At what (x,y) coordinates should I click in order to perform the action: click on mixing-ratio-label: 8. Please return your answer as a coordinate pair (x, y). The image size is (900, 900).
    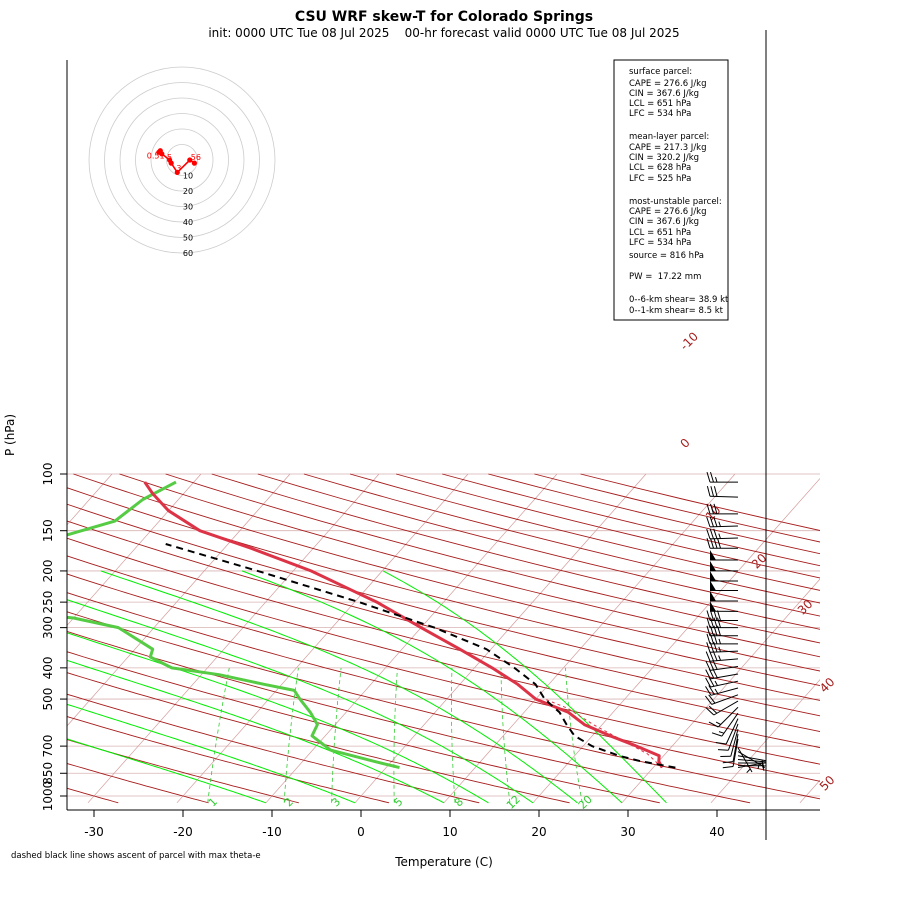
    Looking at the image, I should click on (459, 802).